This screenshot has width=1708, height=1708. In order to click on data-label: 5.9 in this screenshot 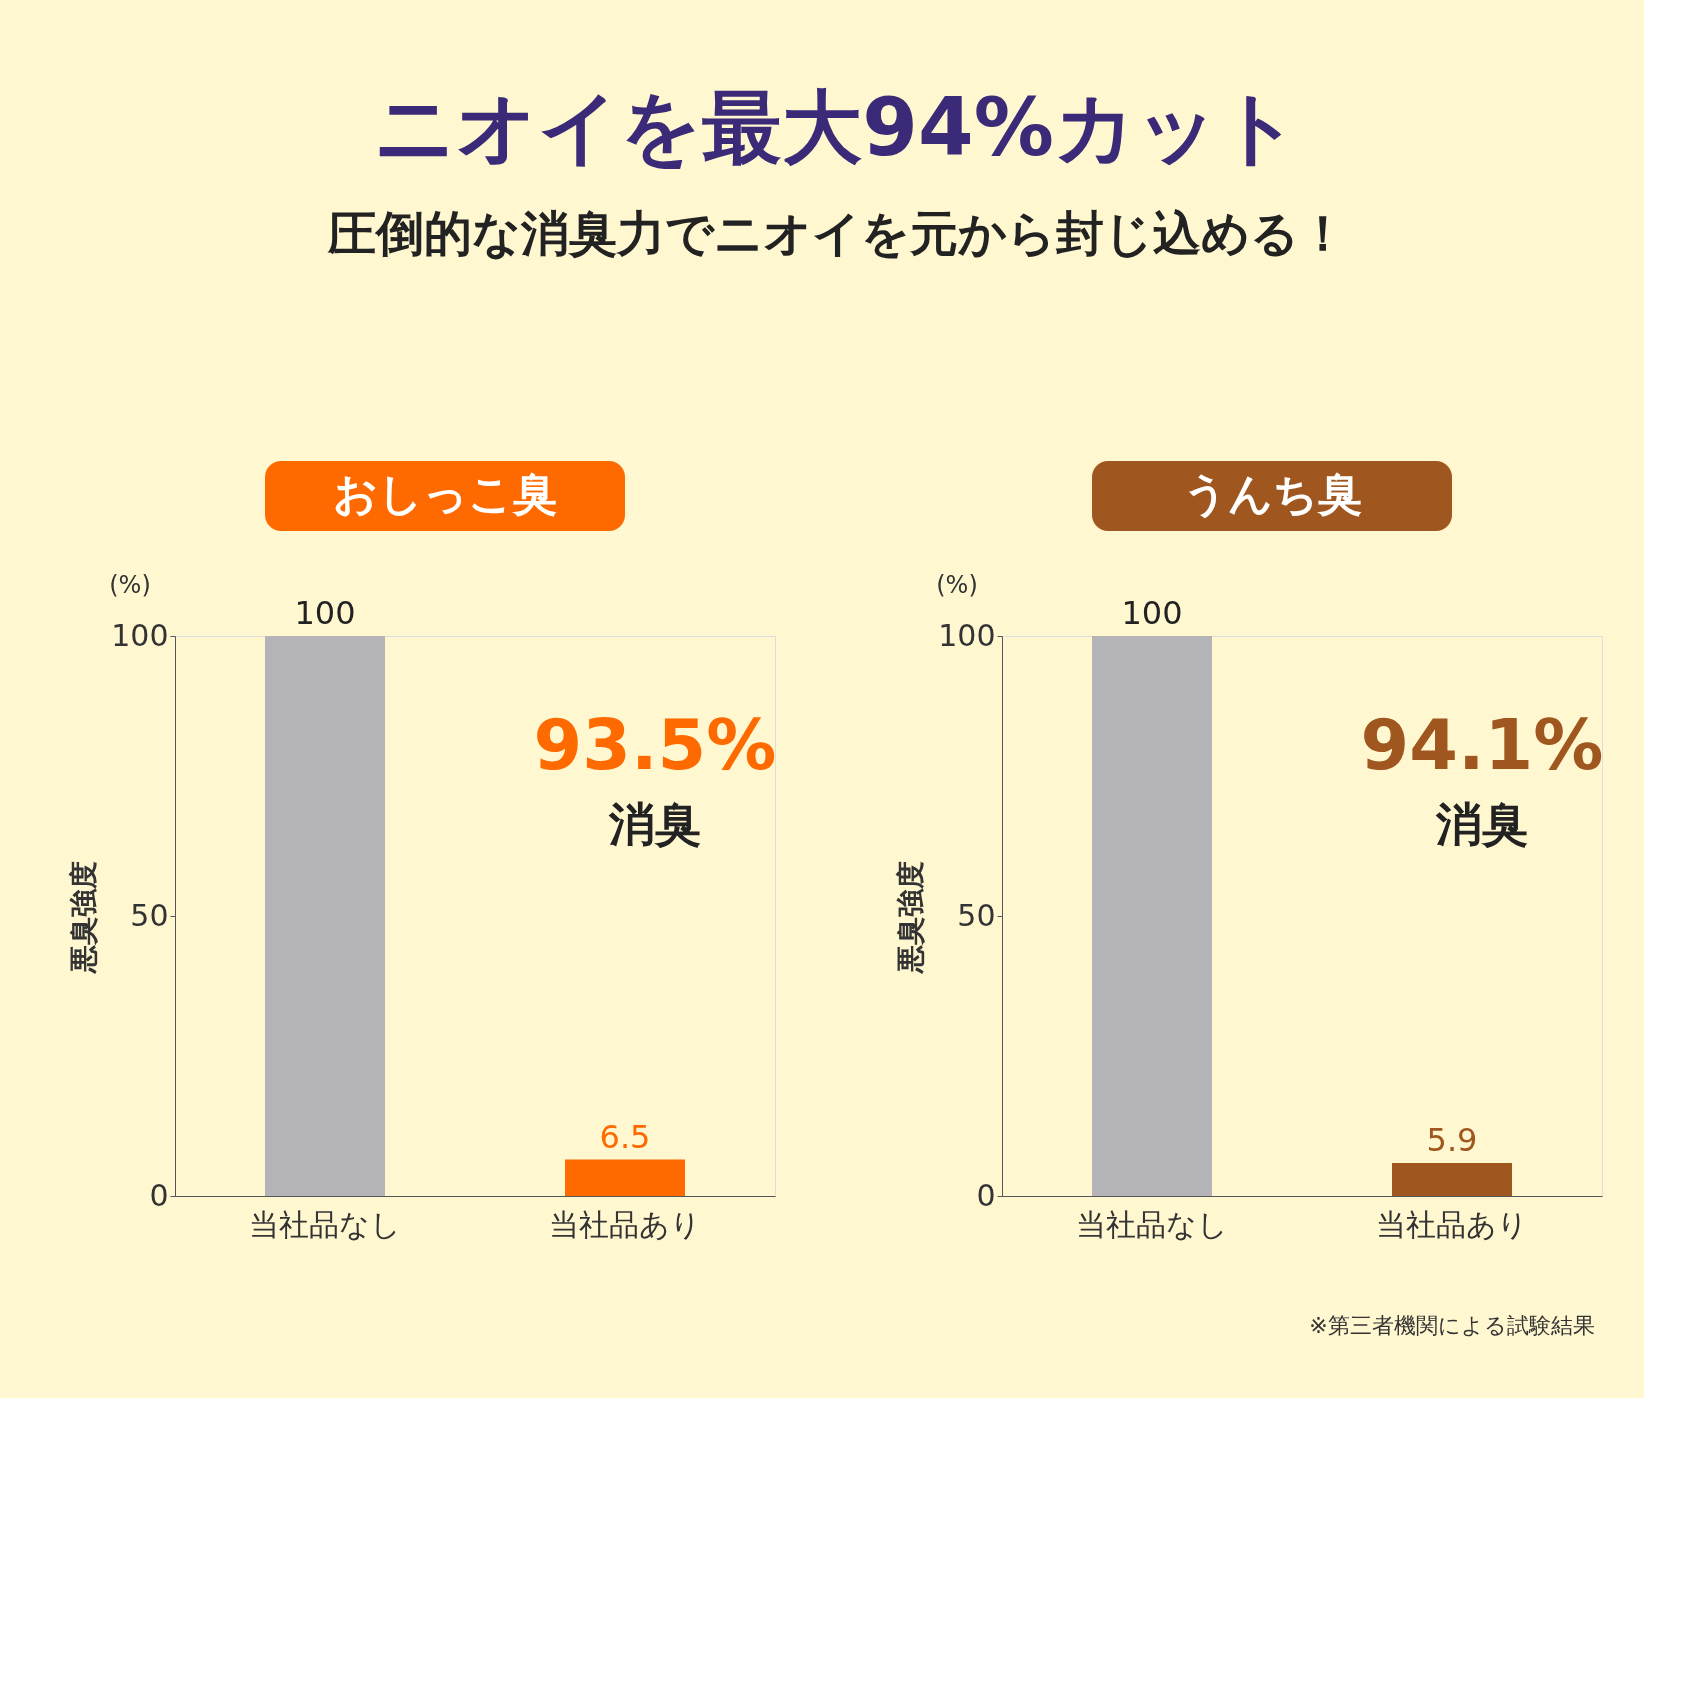, I will do `click(1452, 1139)`.